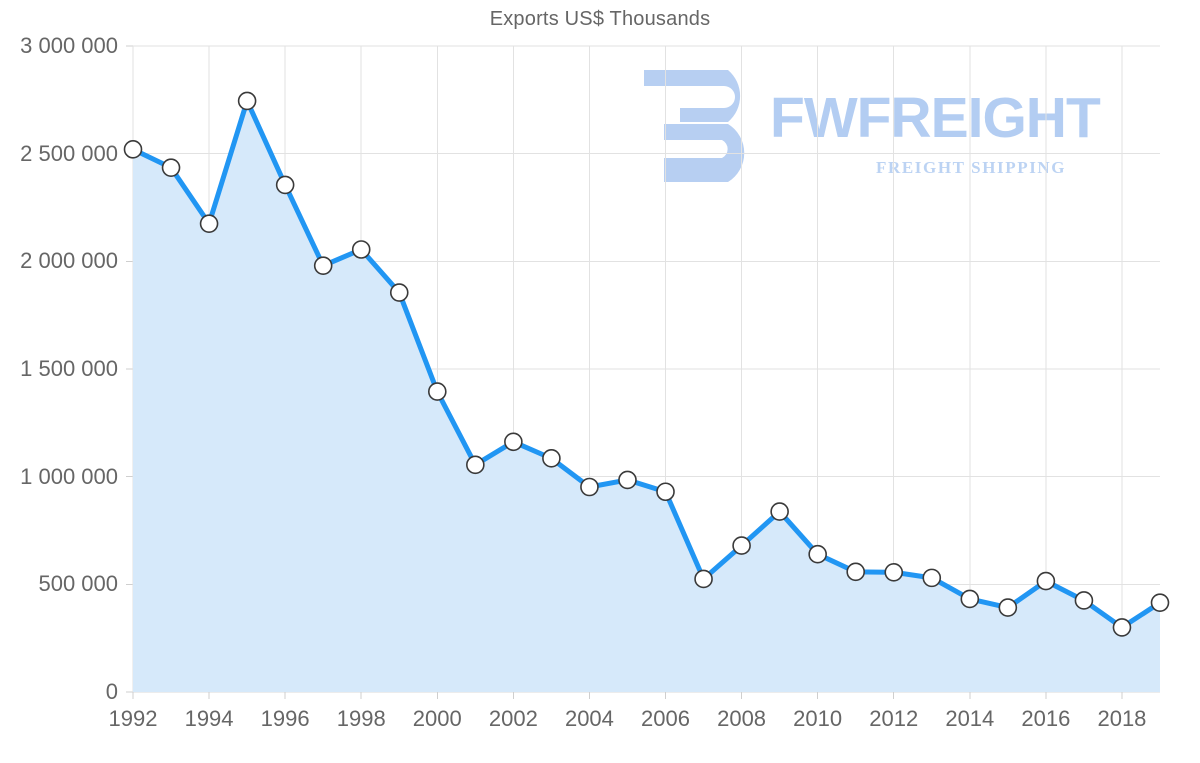 Image resolution: width=1200 pixels, height=763 pixels. Describe the element at coordinates (111, 691) in the screenshot. I see `y-axis-tick-label: 0` at that location.